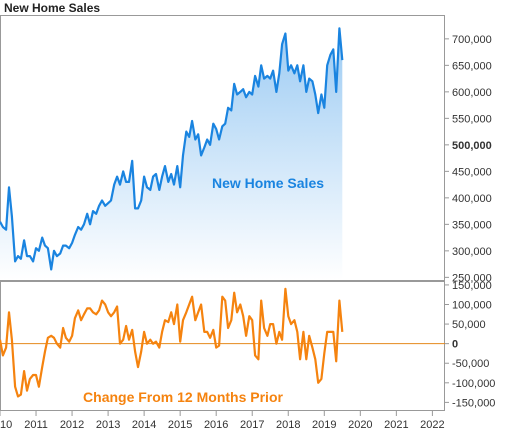 Image resolution: width=505 pixels, height=432 pixels. I want to click on upper-y-tick-label: 300,000, so click(472, 252).